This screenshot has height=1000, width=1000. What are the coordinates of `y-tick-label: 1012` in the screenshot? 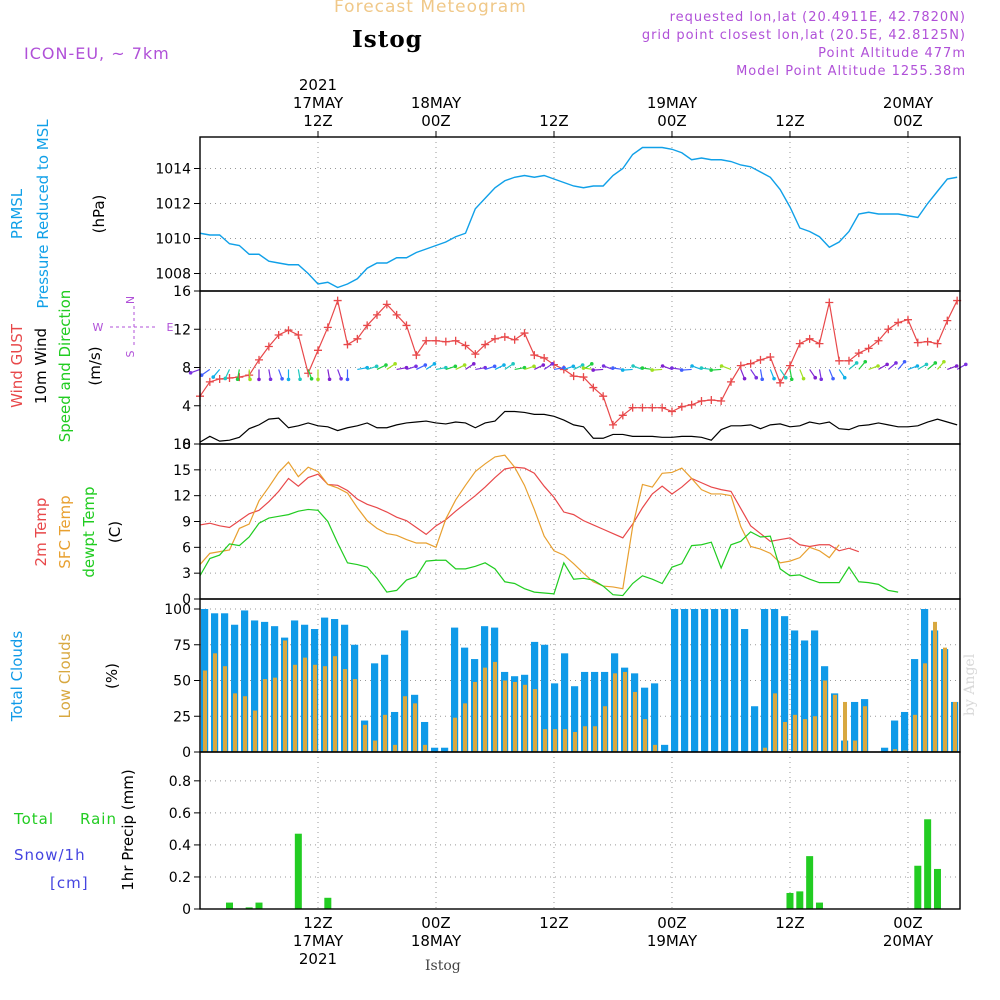 It's located at (173, 205).